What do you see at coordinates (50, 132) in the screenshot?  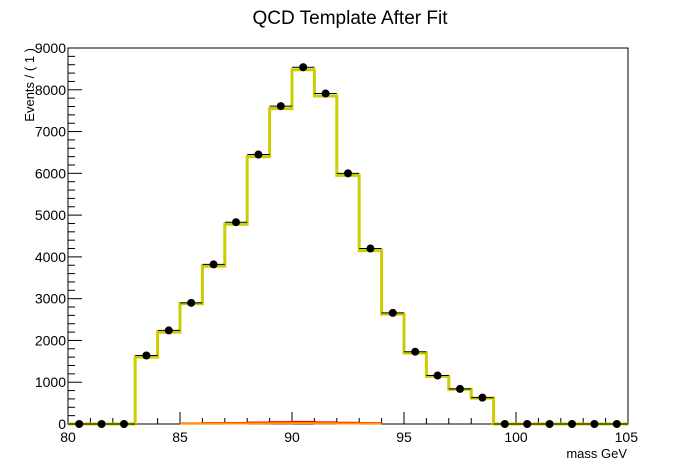 I see `y-tick-label: 7000` at bounding box center [50, 132].